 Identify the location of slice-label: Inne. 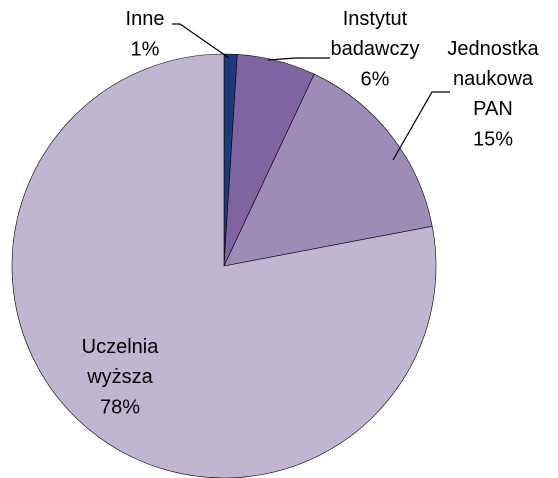
(145, 19).